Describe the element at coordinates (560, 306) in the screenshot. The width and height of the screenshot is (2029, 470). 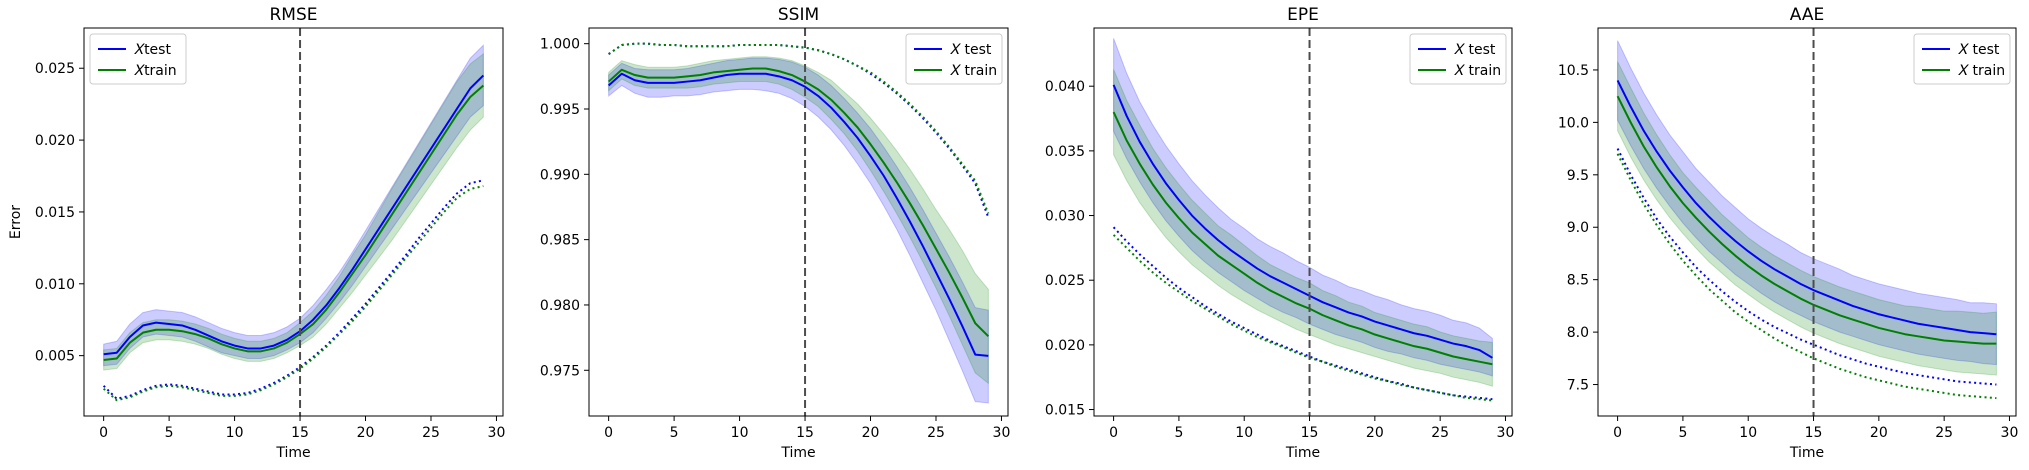
I see `y-tick-label: 0.980` at that location.